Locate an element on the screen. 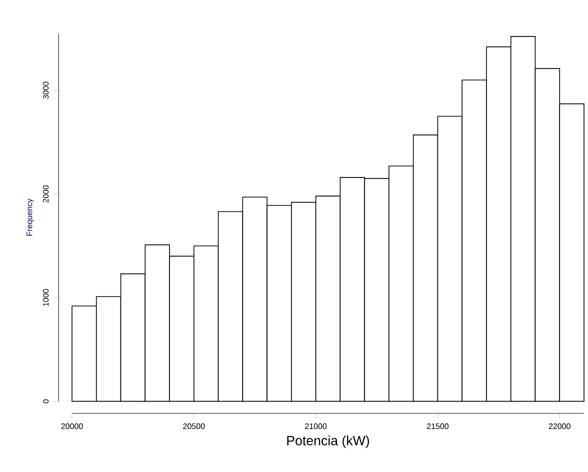 This screenshot has height=472, width=588. y-tick-label: 0 is located at coordinates (45, 401).